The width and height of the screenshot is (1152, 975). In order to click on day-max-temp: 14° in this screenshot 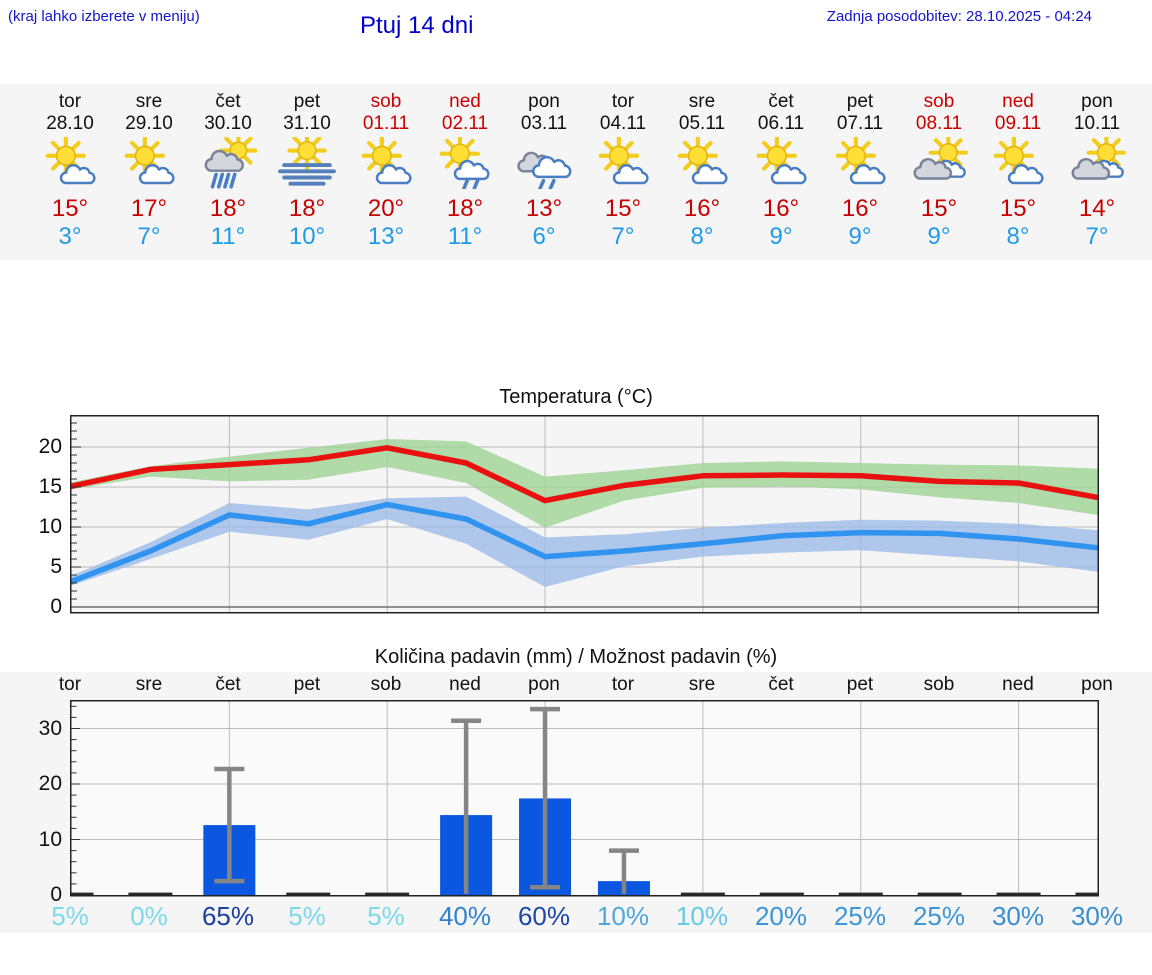, I will do `click(1097, 208)`.